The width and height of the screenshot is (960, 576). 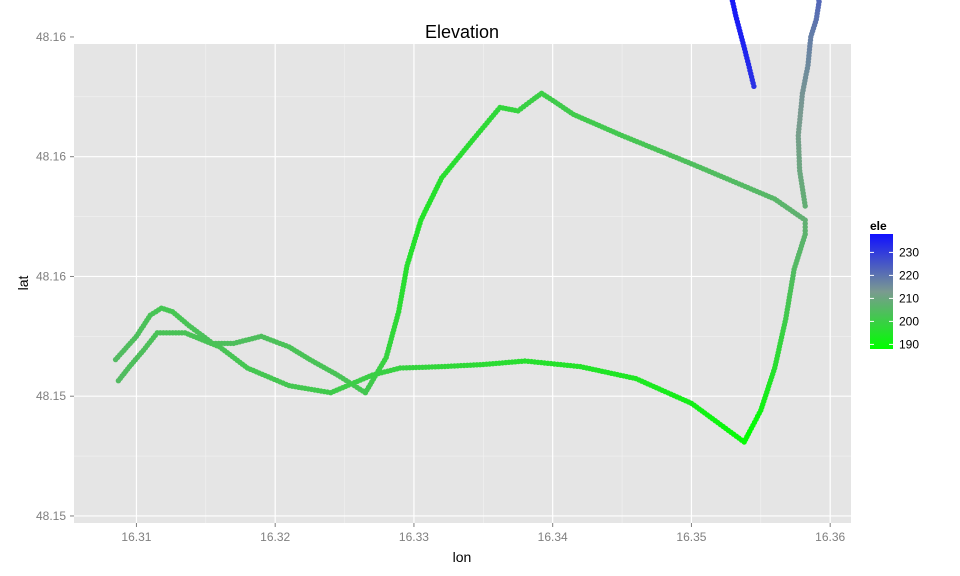 What do you see at coordinates (483, 533) in the screenshot?
I see `x-axis-ticks: 16.31 16.32 16.33 16.34 16.35 16.36` at bounding box center [483, 533].